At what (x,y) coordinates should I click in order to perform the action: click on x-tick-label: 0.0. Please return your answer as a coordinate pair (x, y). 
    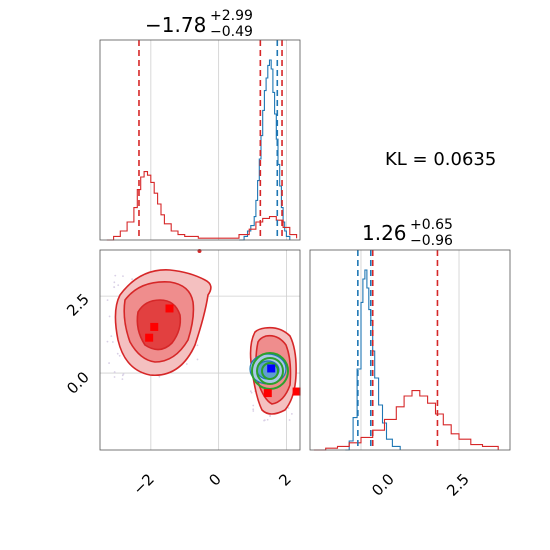
    Looking at the image, I should click on (383, 485).